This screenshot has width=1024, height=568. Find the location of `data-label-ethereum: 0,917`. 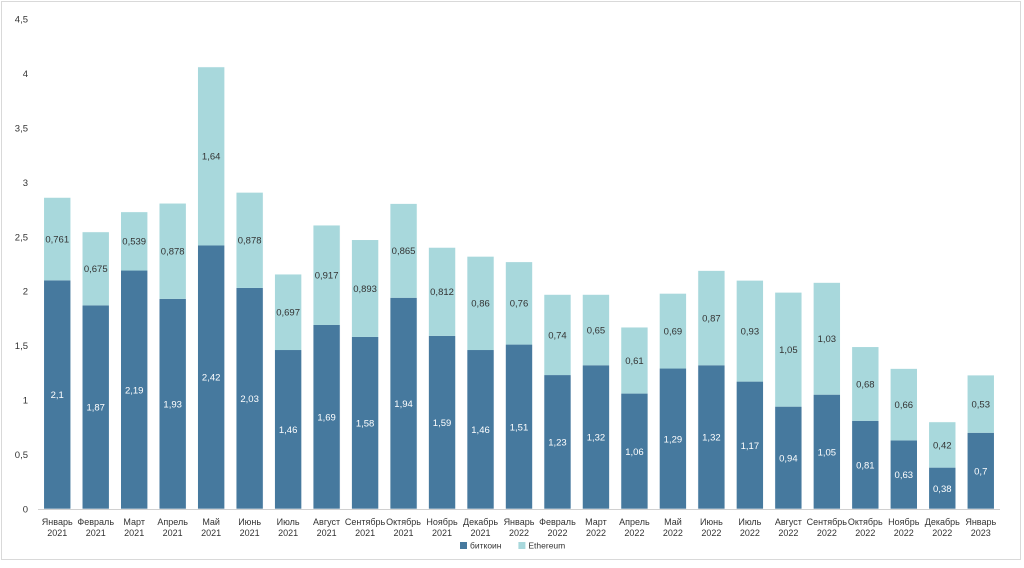

data-label-ethereum: 0,917 is located at coordinates (327, 276).